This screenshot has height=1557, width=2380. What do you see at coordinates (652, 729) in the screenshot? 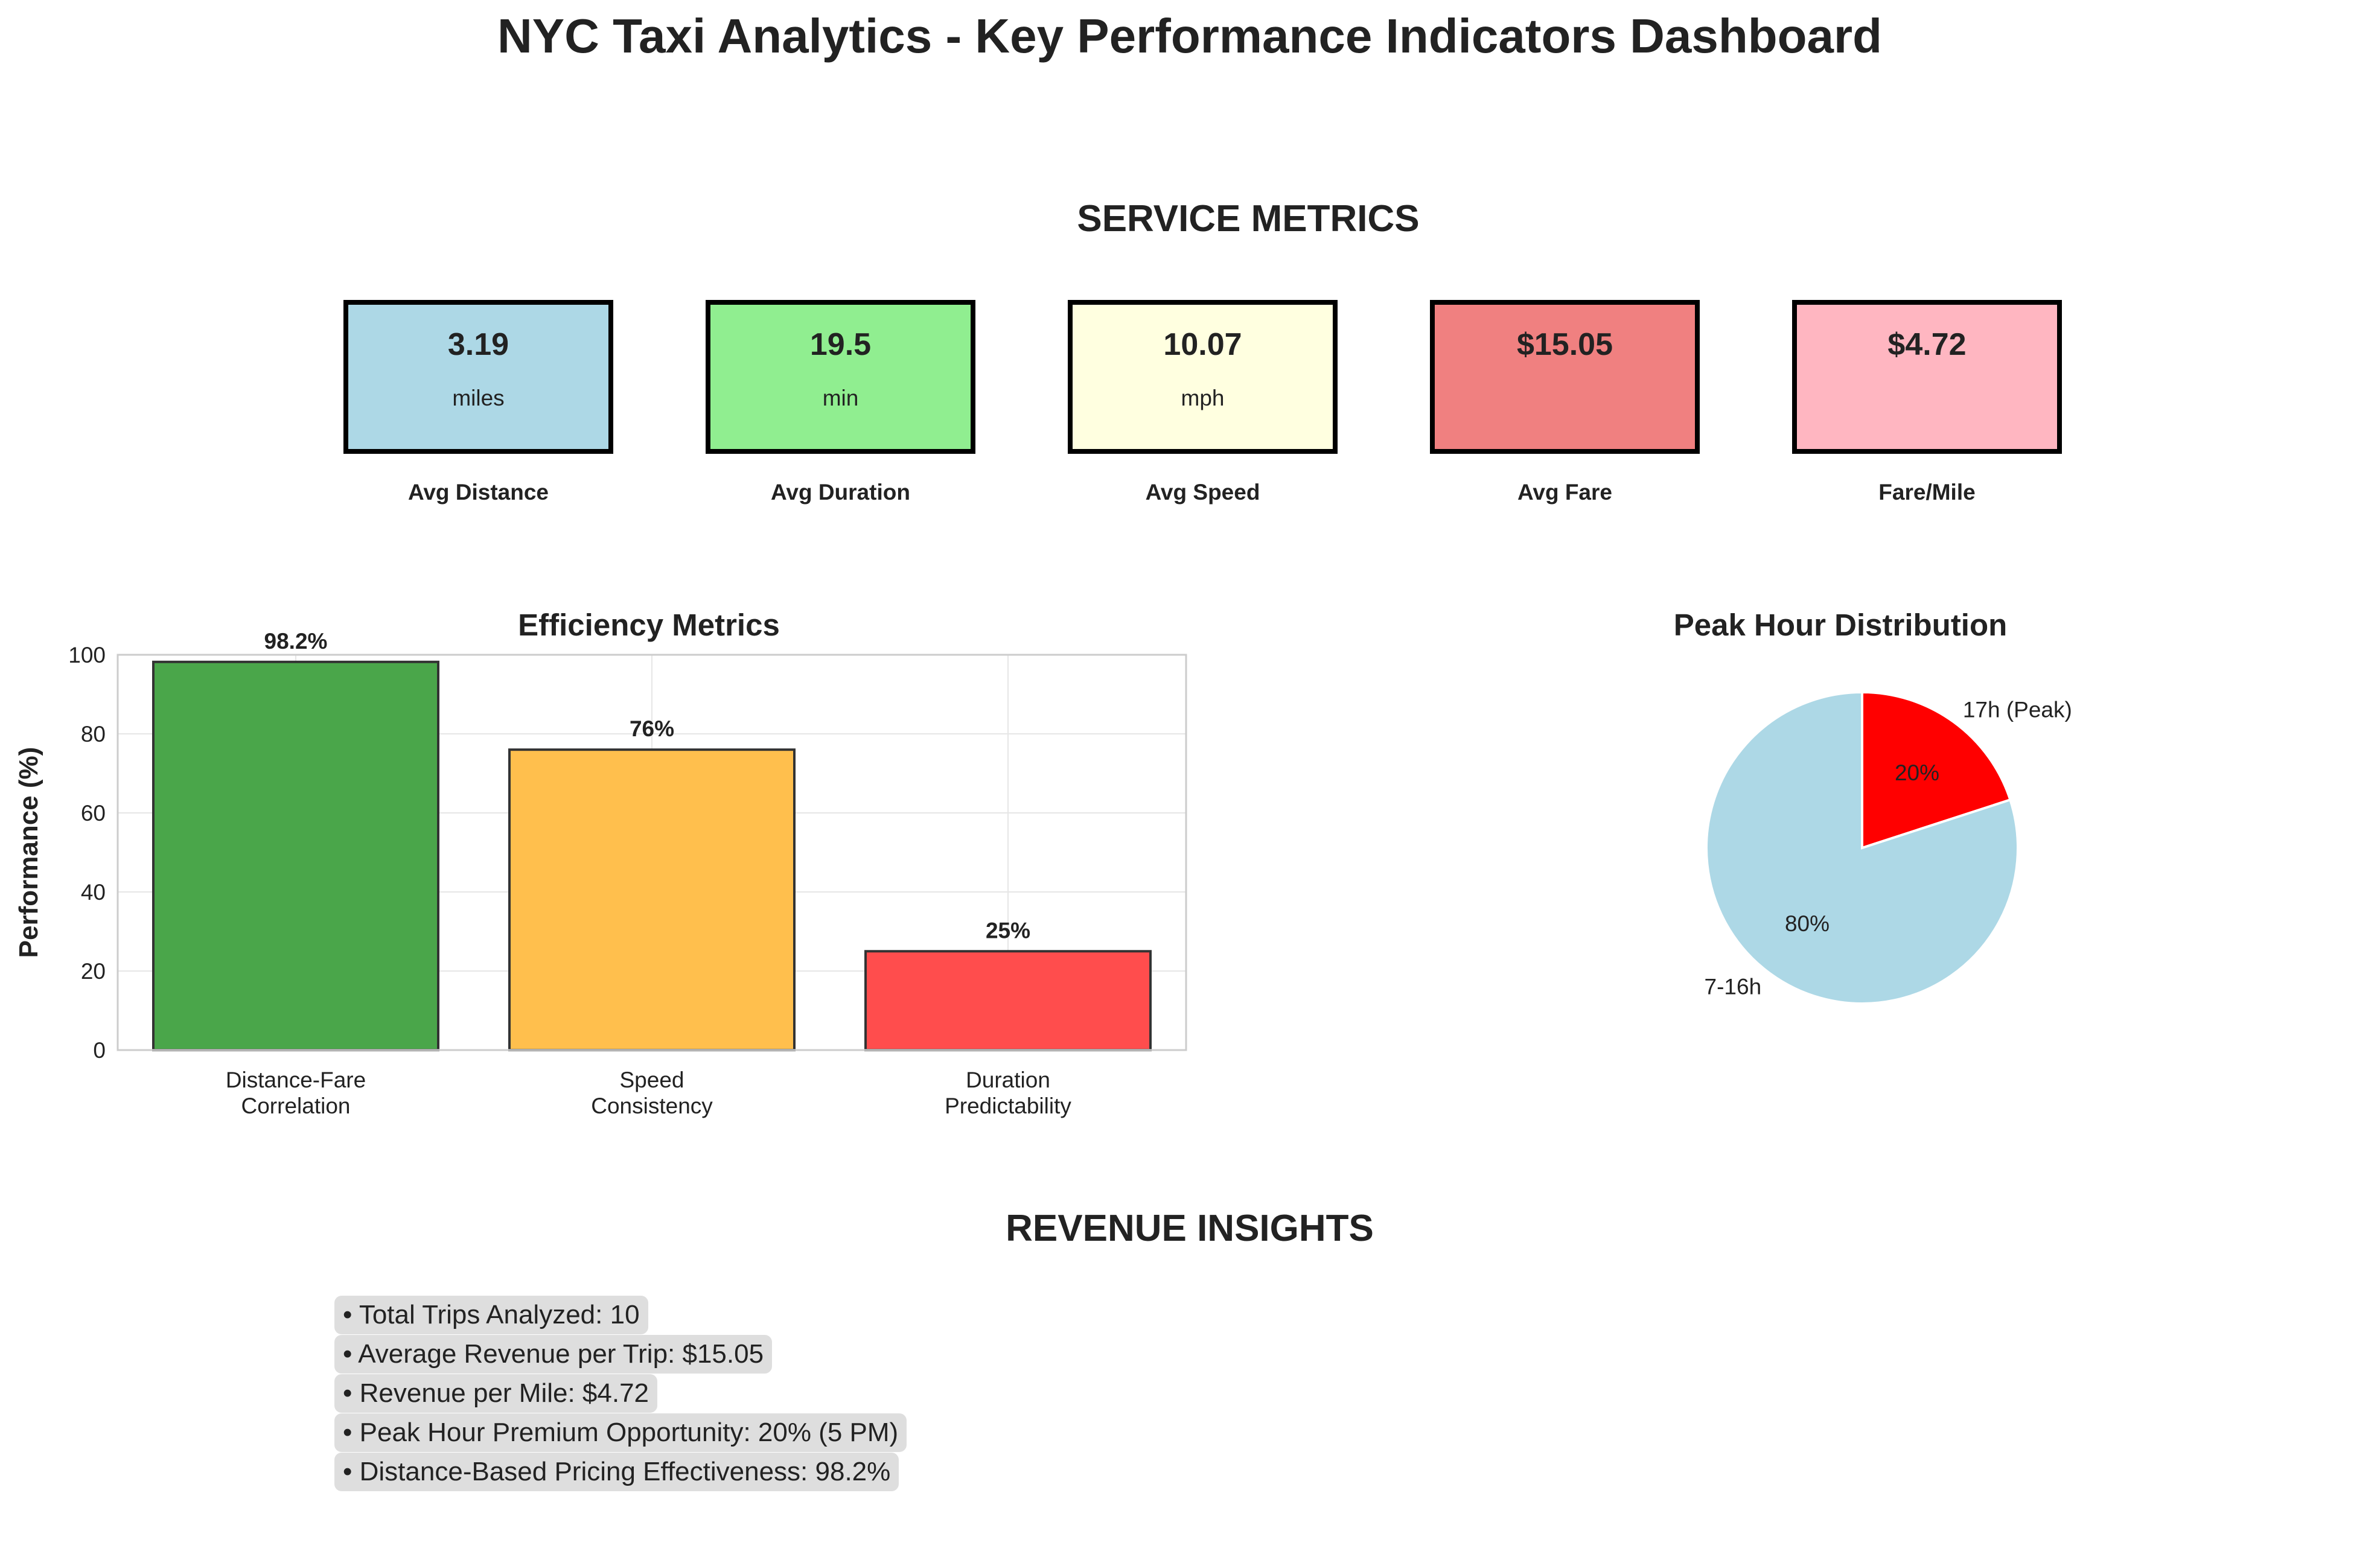
I see `bar-data-label: 76%` at bounding box center [652, 729].